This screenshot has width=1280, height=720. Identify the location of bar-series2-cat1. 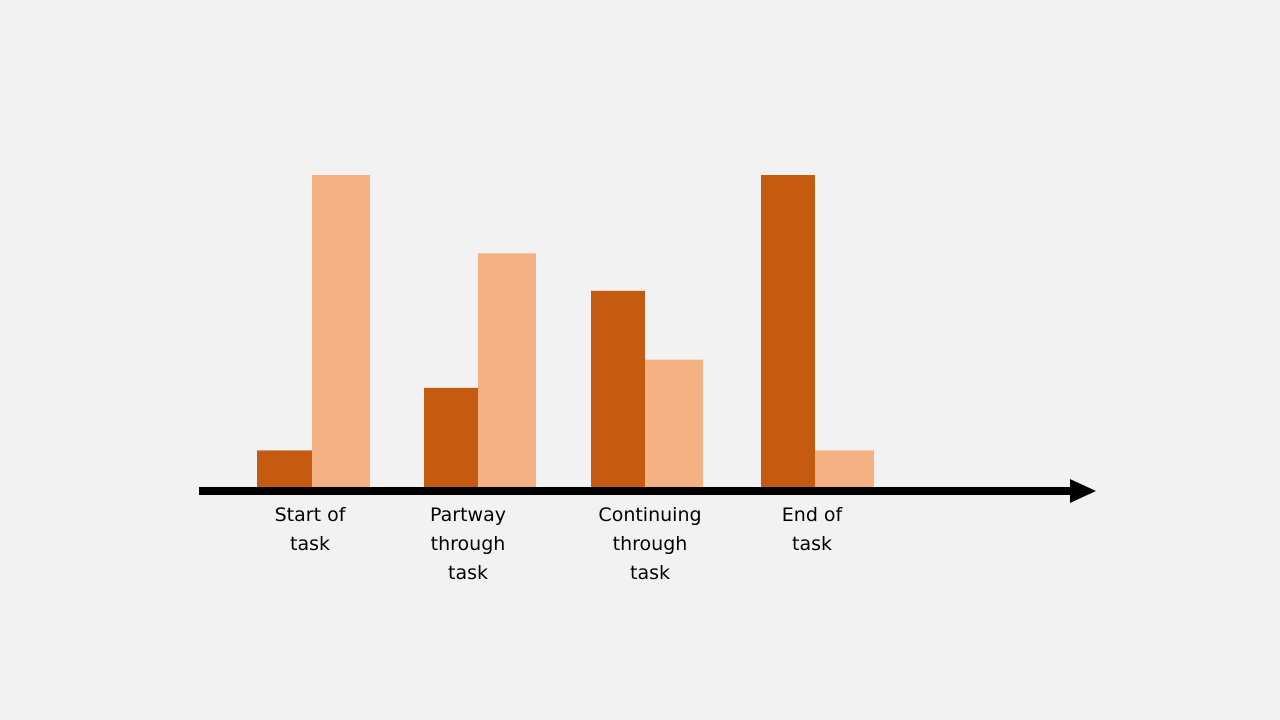
(341, 332).